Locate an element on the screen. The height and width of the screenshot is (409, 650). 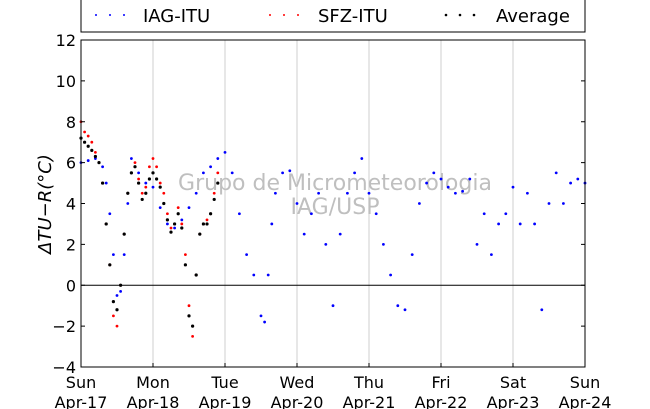
legend-box is located at coordinates (333, 16).